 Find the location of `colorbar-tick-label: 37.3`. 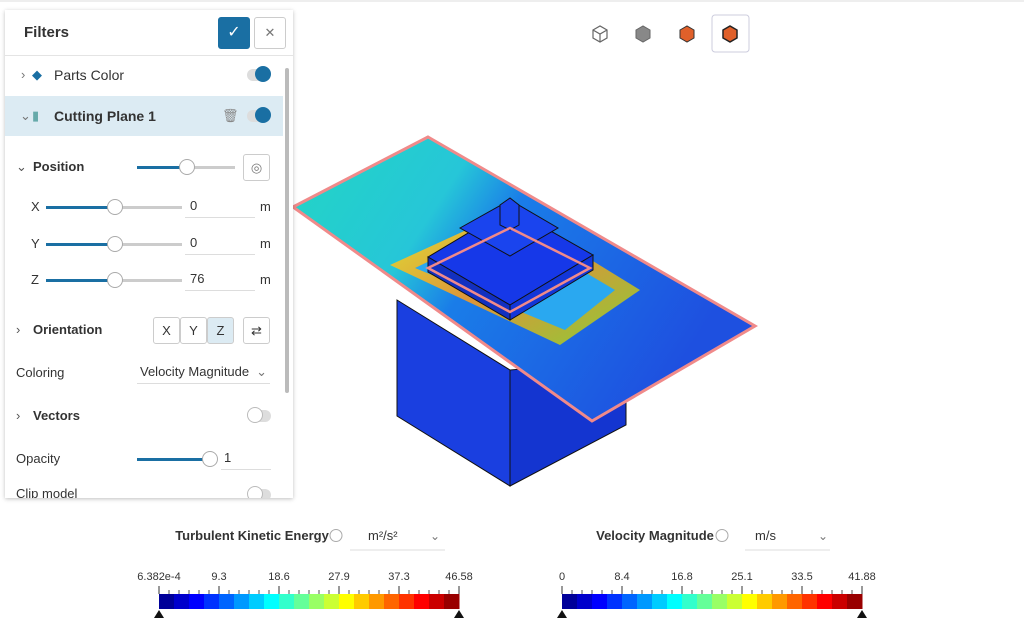

colorbar-tick-label: 37.3 is located at coordinates (398, 577).